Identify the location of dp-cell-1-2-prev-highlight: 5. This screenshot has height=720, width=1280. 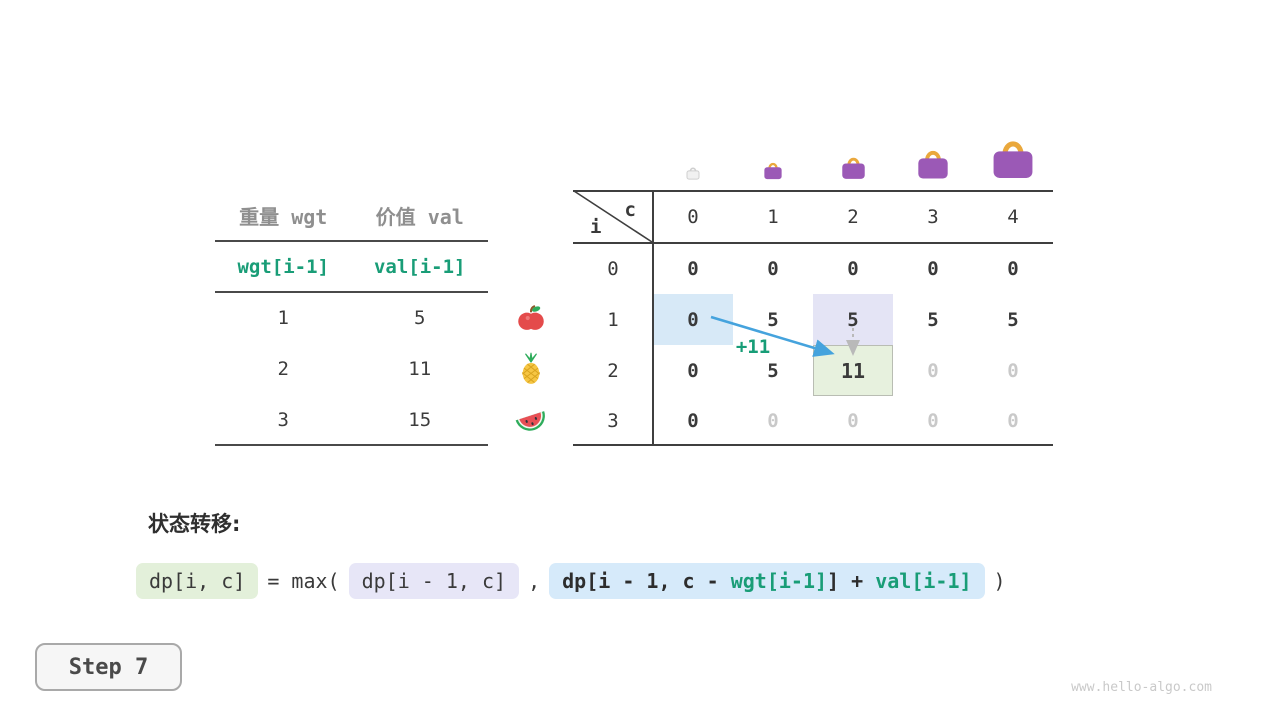
(853, 319).